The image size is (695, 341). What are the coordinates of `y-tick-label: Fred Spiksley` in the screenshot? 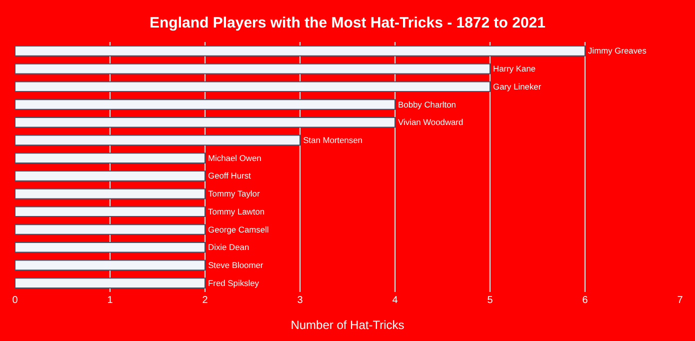 It's located at (234, 283).